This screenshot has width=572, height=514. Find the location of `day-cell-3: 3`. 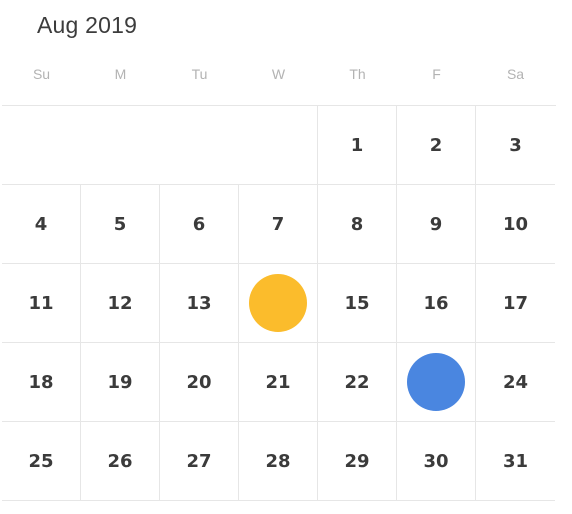

day-cell-3: 3 is located at coordinates (515, 145).